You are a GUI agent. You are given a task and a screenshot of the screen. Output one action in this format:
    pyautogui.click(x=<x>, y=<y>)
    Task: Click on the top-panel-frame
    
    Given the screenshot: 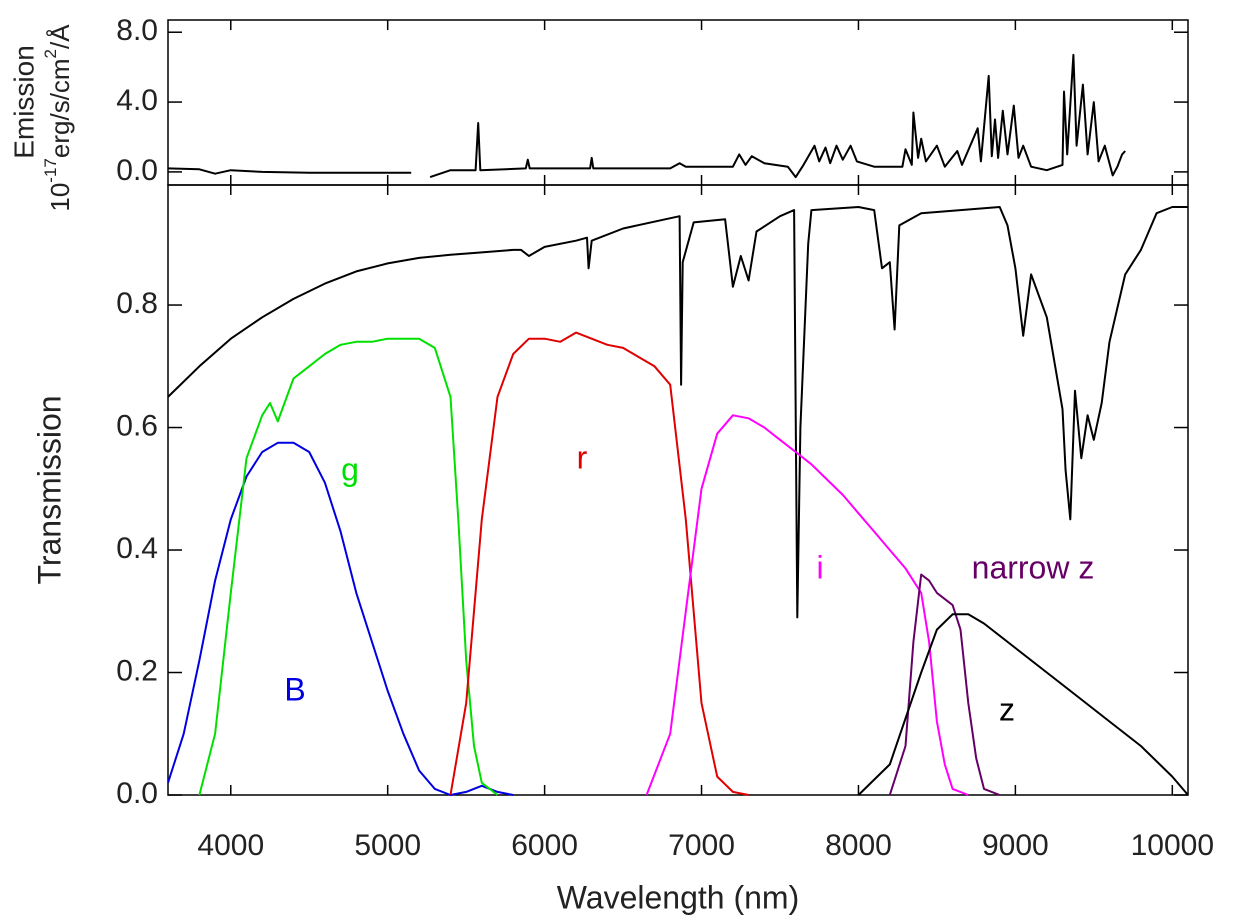 What is the action you would take?
    pyautogui.click(x=678, y=102)
    